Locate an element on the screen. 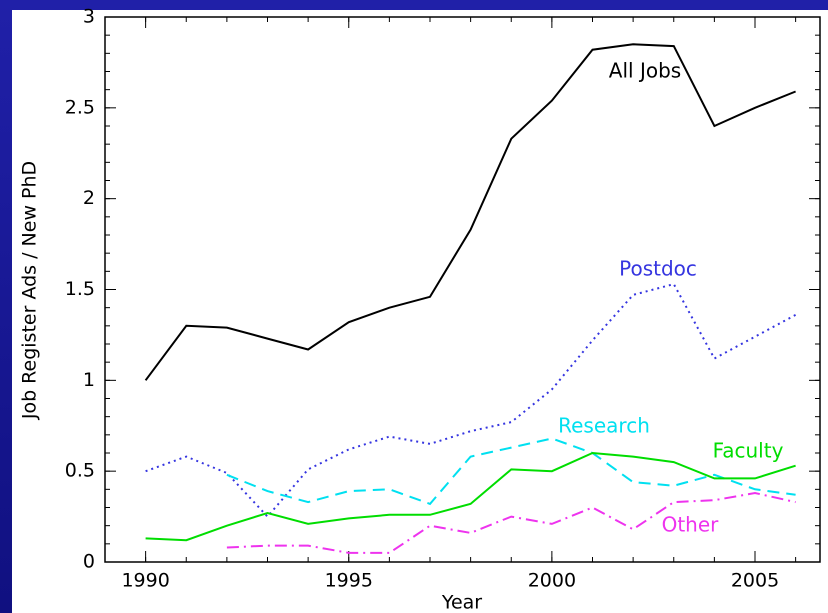  x-tick-label: 1990 is located at coordinates (145, 581).